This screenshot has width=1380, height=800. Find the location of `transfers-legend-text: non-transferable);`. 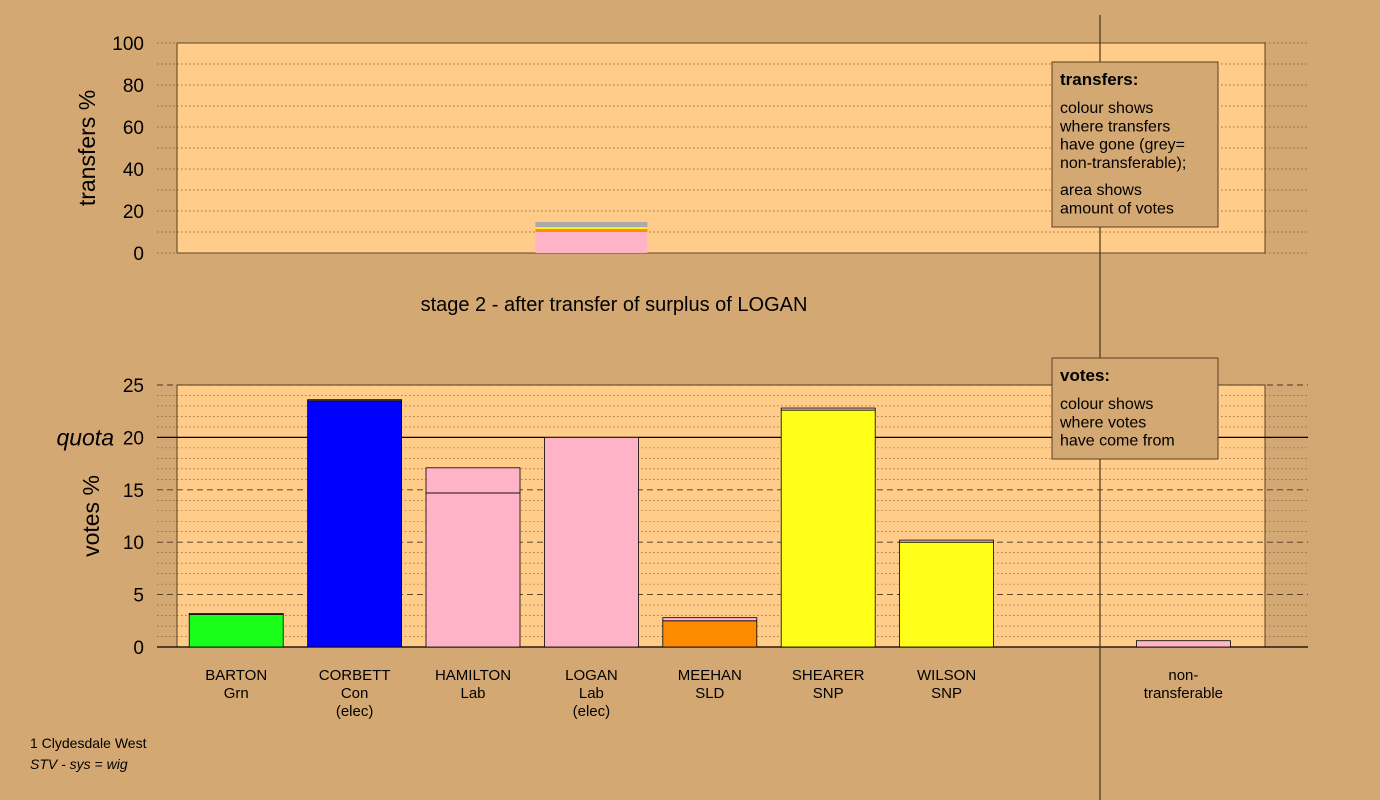

transfers-legend-text: non-transferable); is located at coordinates (1123, 163).